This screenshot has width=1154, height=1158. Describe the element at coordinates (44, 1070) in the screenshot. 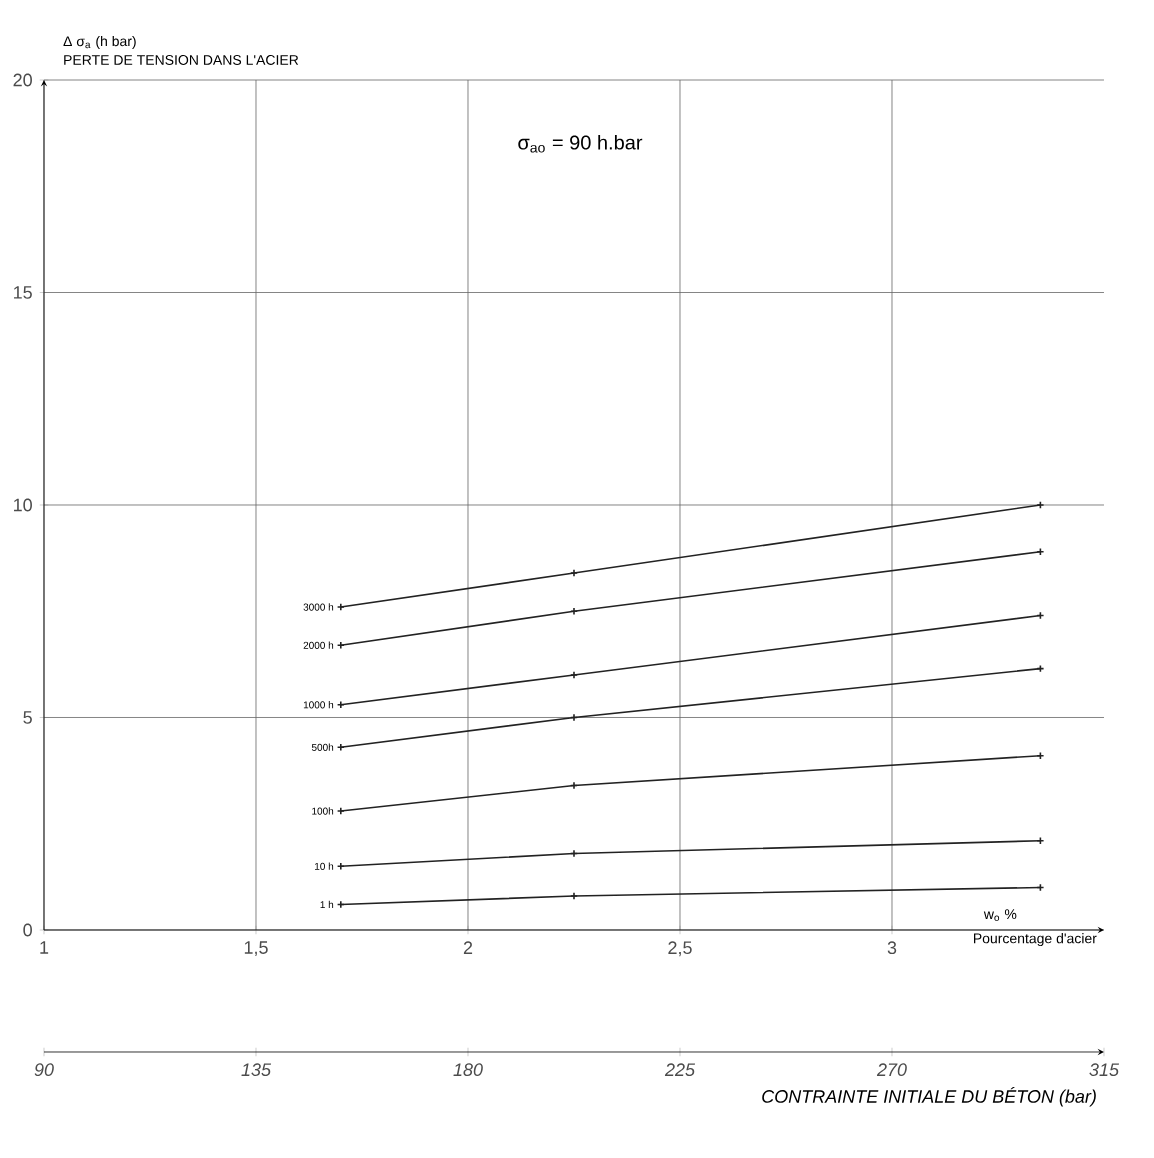

I see `x2-tick-label: 90` at that location.